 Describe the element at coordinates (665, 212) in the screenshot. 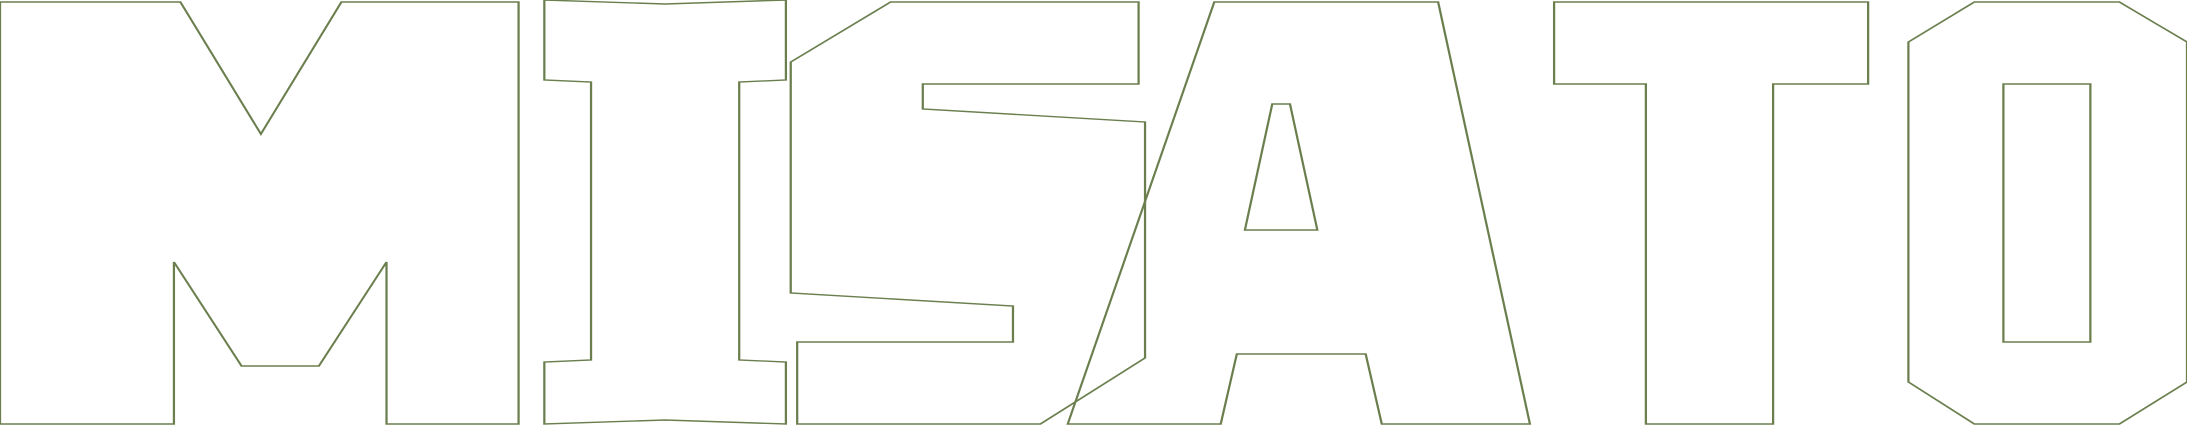

I see `letter-i-outline` at that location.